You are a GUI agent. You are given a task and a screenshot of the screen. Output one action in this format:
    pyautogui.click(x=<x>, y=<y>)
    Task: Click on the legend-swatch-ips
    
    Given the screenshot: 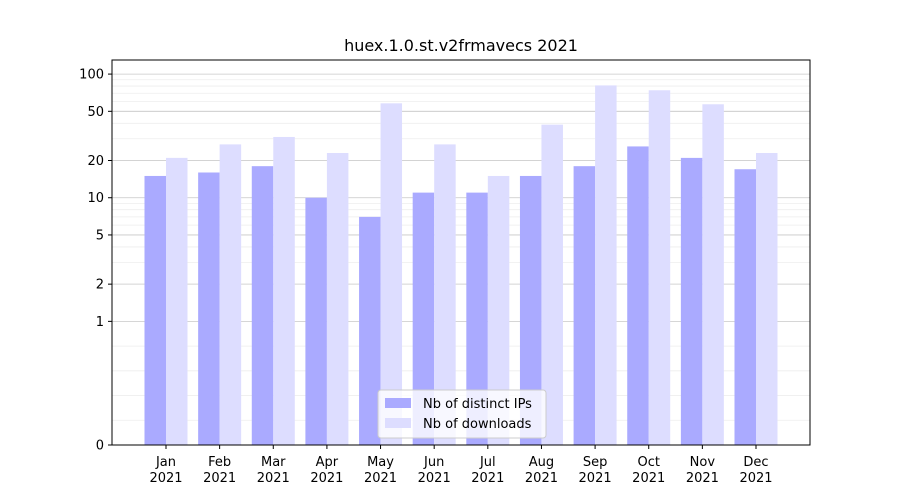 What is the action you would take?
    pyautogui.click(x=398, y=403)
    